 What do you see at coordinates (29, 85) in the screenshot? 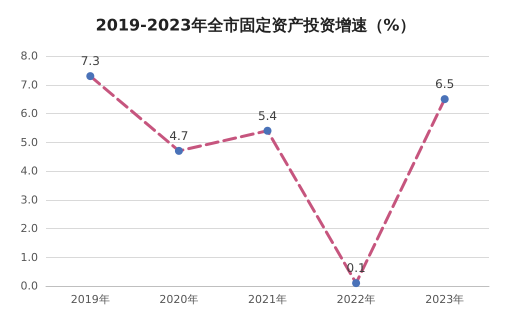
I see `y-tick-label: 7.0` at bounding box center [29, 85].